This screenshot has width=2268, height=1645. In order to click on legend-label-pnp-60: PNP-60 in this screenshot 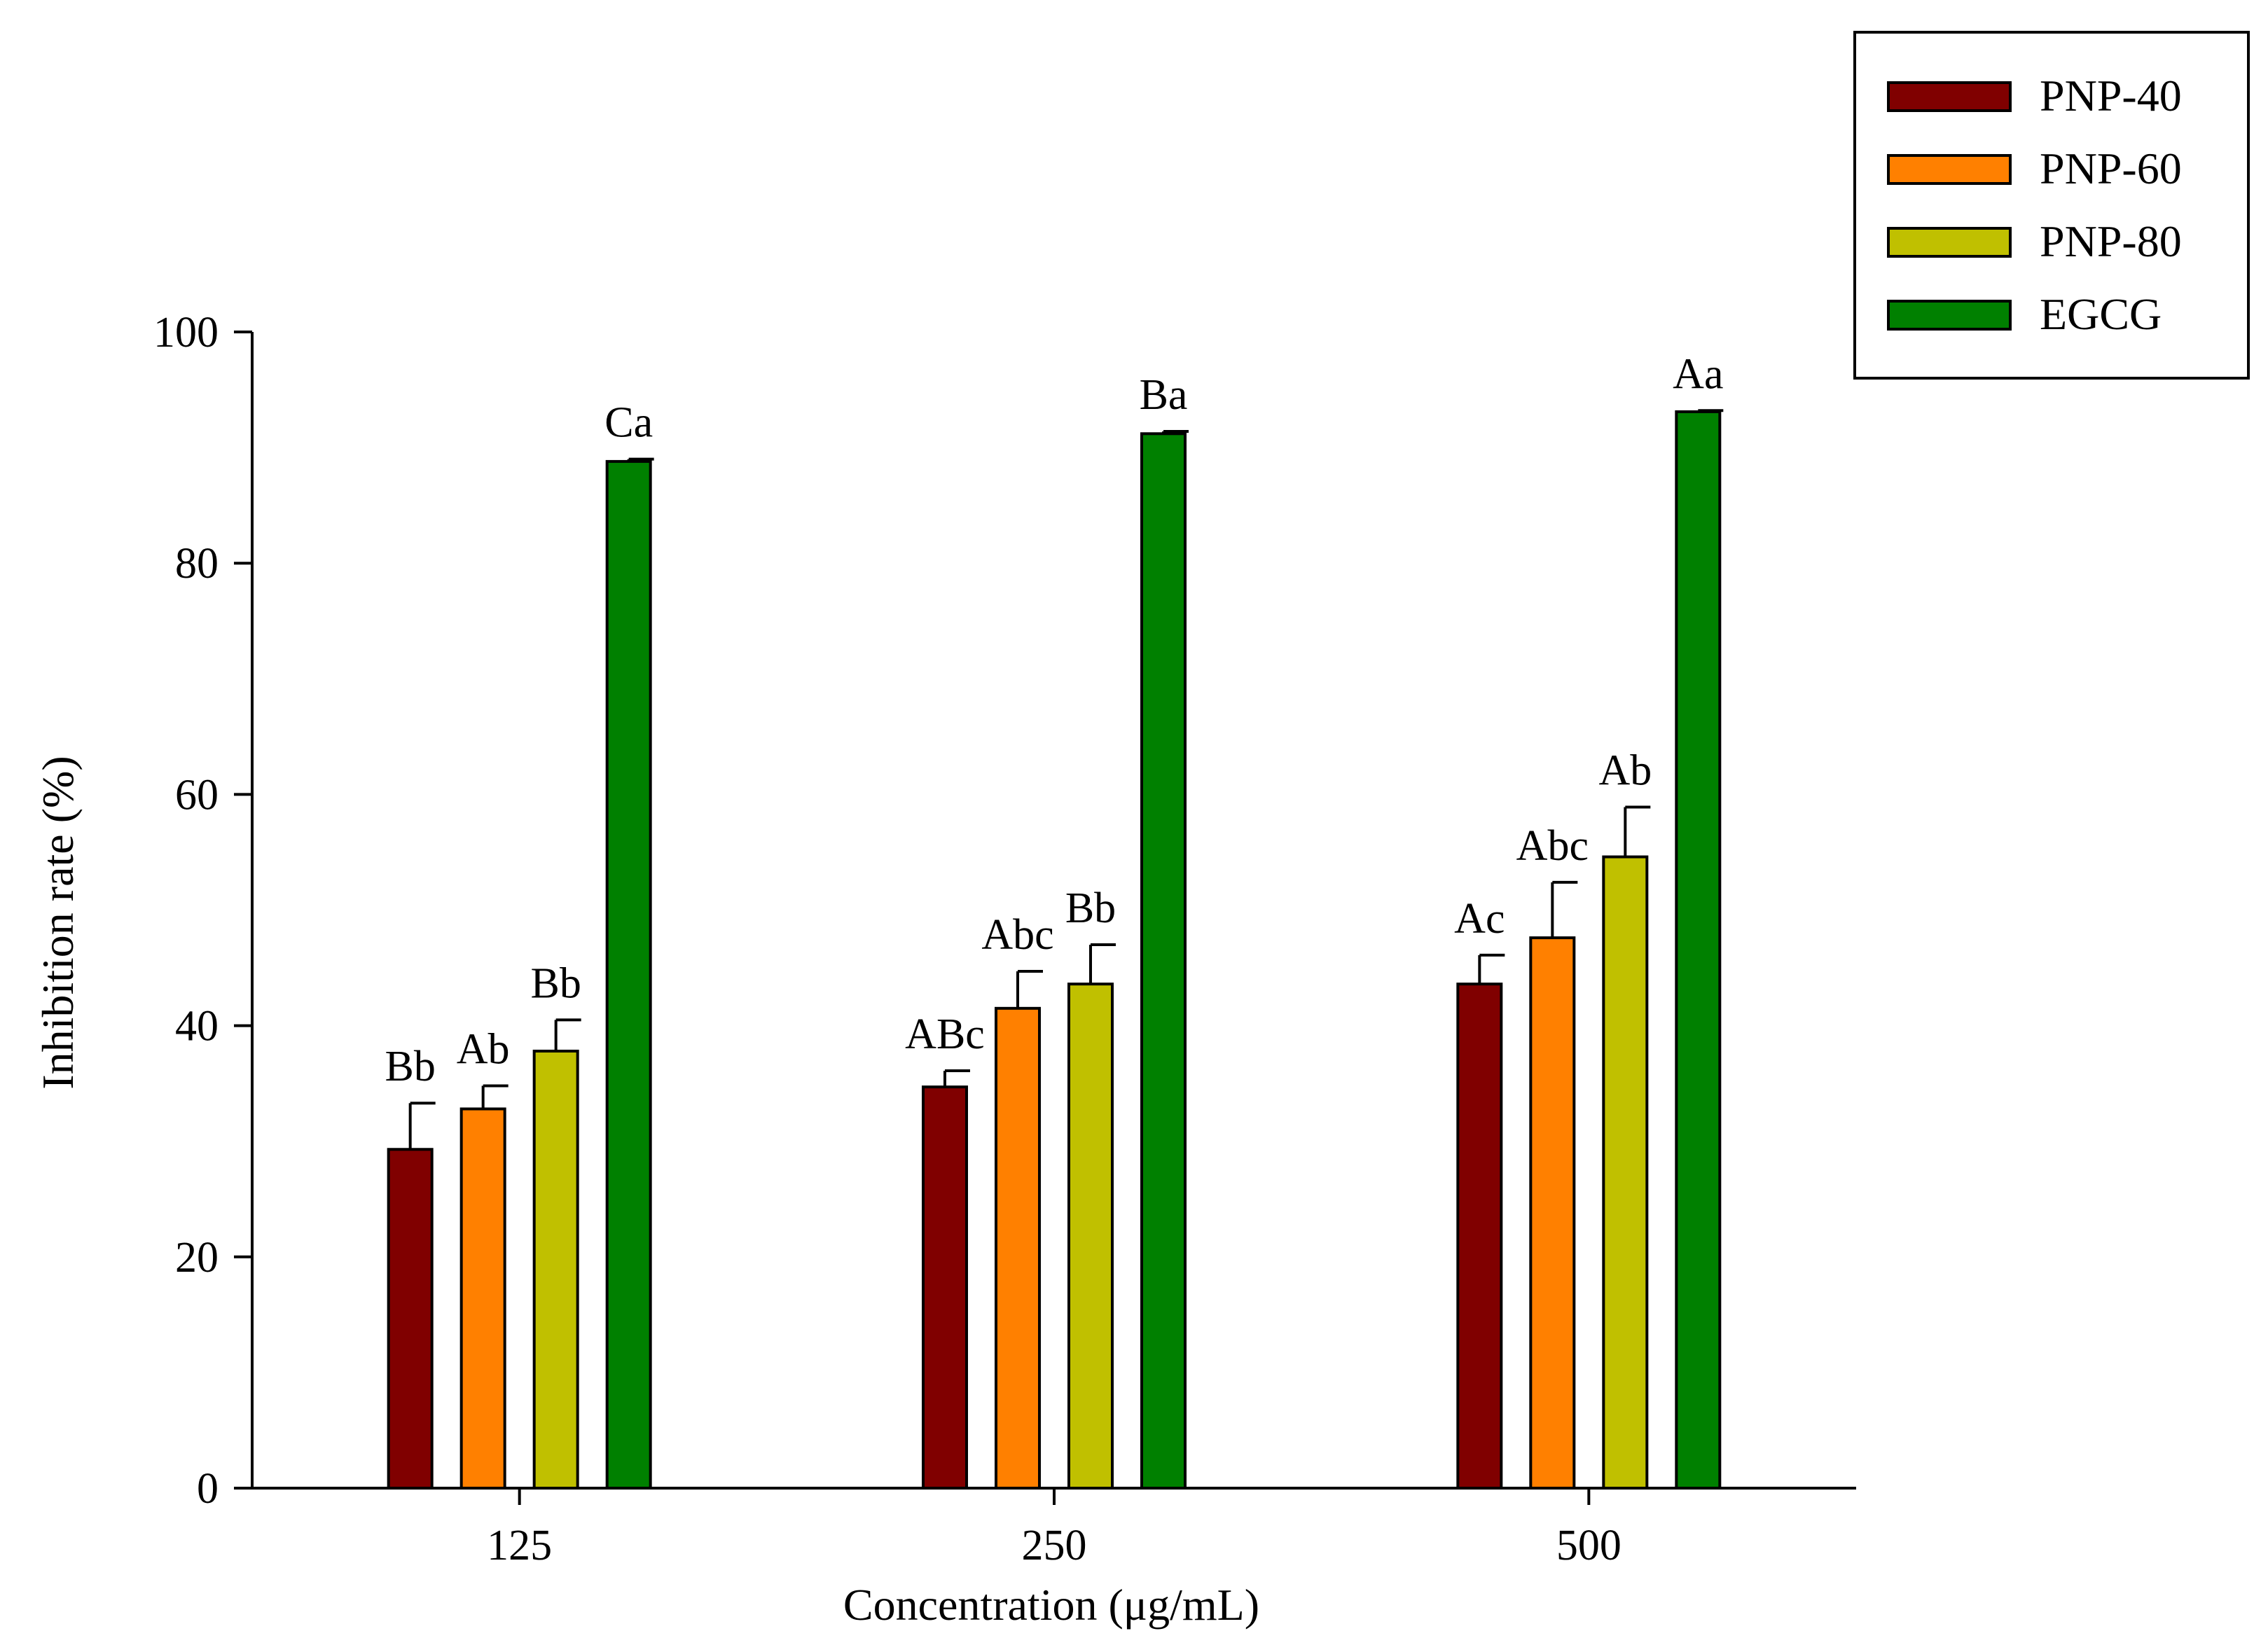, I will do `click(2111, 168)`.